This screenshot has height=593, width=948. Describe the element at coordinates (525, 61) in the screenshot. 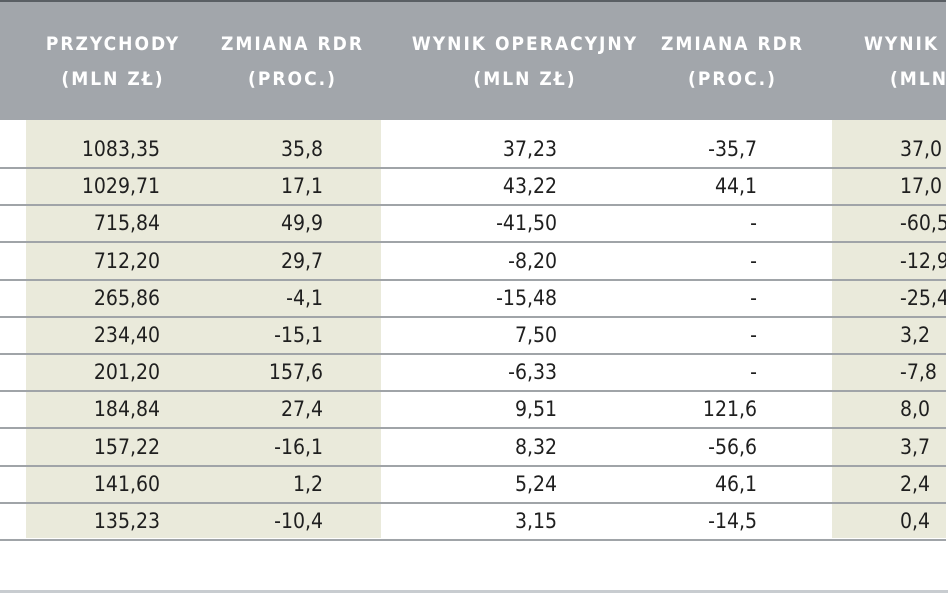

I see `column-header-operating-result: WYNIK OPERACYJNY (MLN ZŁ)` at that location.